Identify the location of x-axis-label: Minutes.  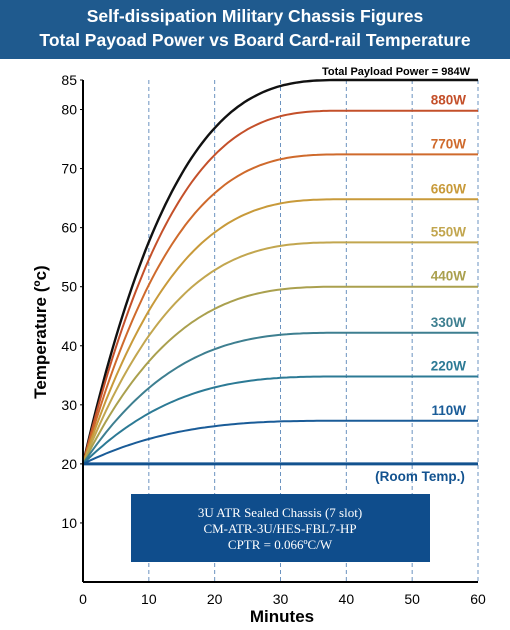
(282, 616).